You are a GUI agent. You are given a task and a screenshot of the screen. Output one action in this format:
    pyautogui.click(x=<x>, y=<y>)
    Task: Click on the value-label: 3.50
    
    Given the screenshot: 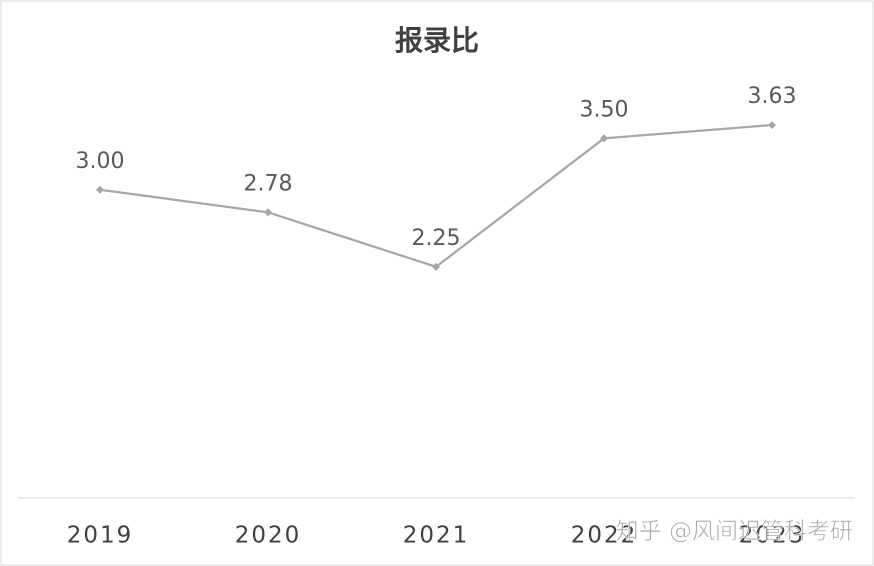 What is the action you would take?
    pyautogui.click(x=604, y=109)
    